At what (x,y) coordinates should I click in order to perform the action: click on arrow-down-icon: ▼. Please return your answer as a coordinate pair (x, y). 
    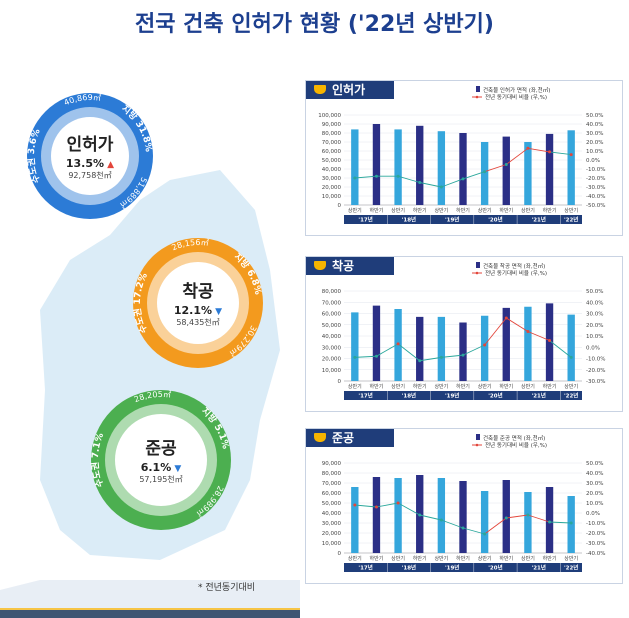
    Looking at the image, I should click on (176, 469).